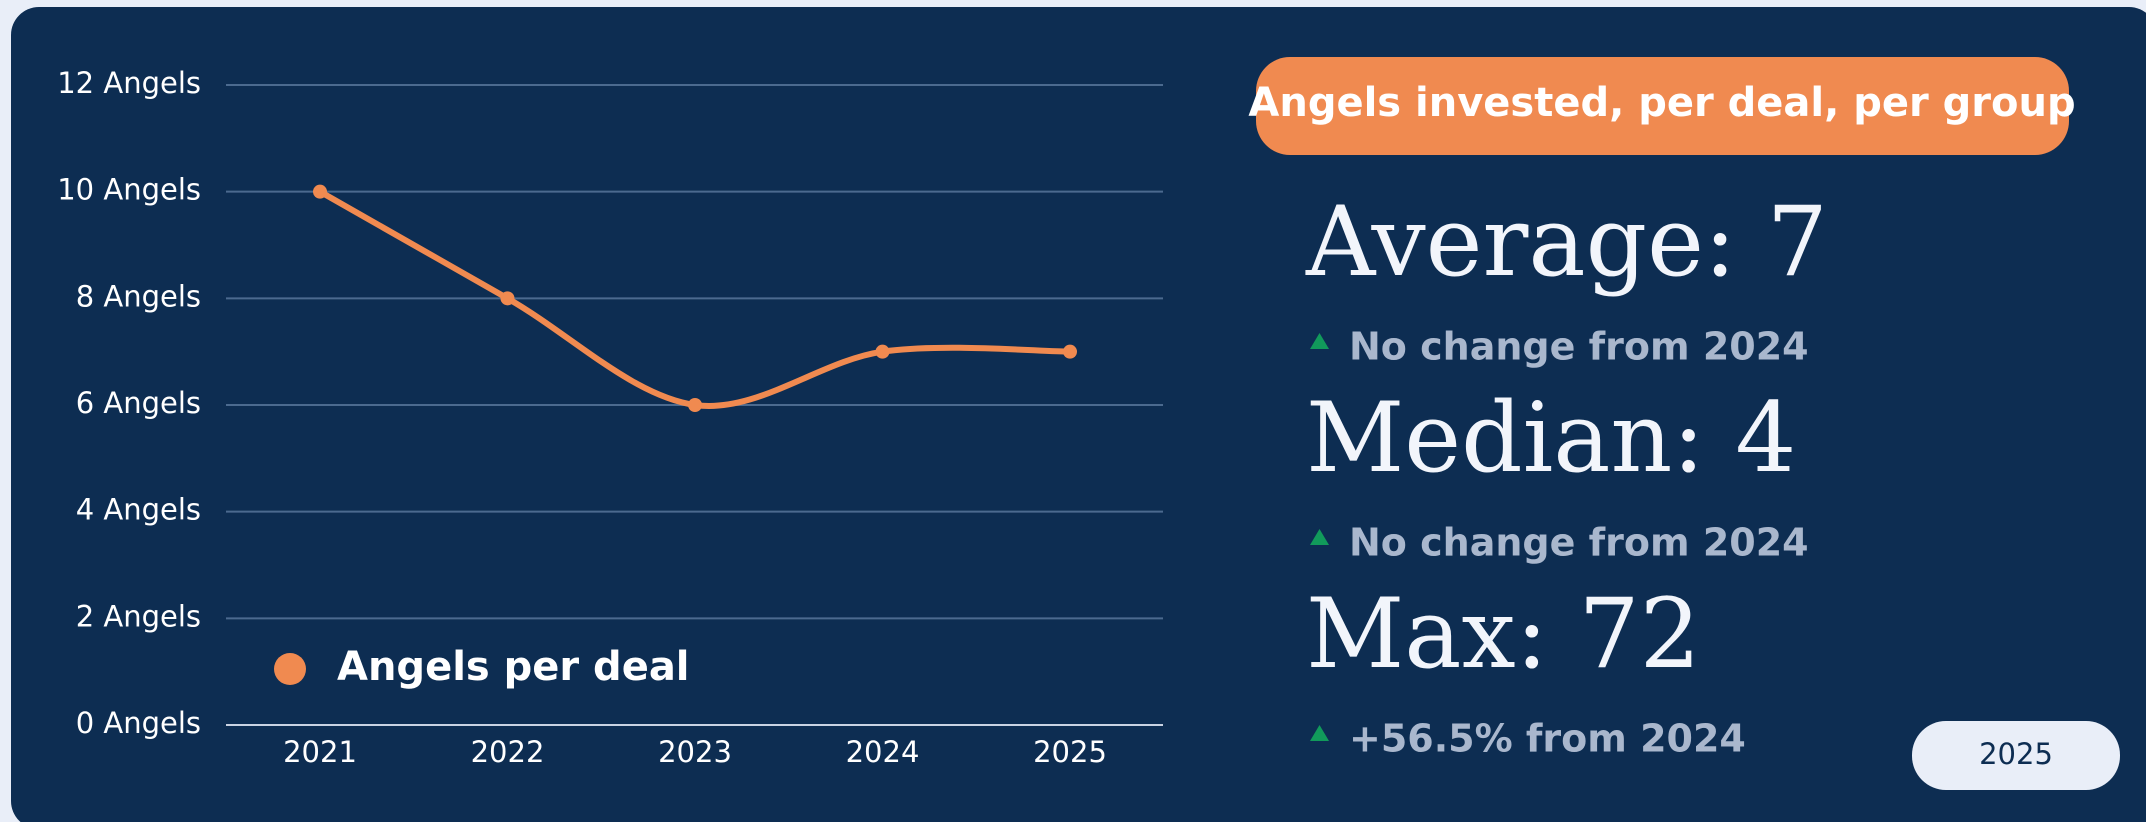  What do you see at coordinates (129, 190) in the screenshot?
I see `y-tick-label: 10 Angels` at bounding box center [129, 190].